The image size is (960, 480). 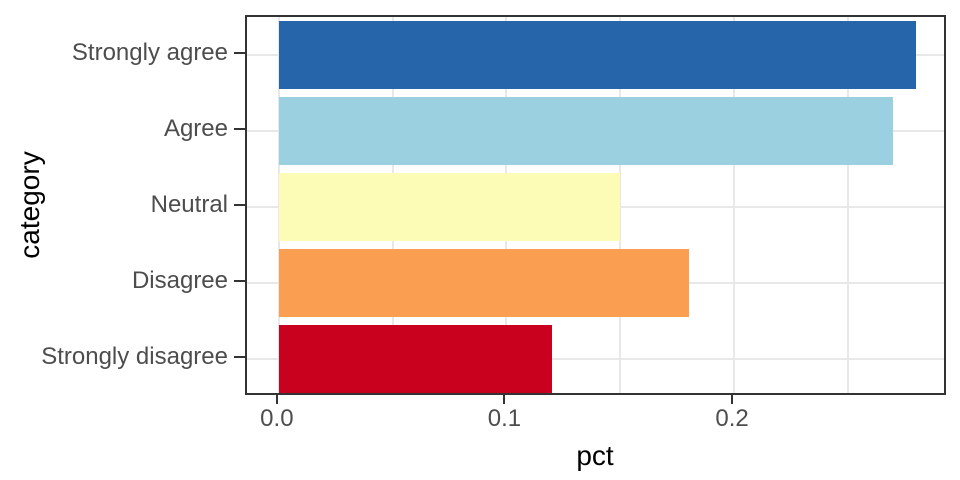 I want to click on bar-disagree, so click(x=483, y=283).